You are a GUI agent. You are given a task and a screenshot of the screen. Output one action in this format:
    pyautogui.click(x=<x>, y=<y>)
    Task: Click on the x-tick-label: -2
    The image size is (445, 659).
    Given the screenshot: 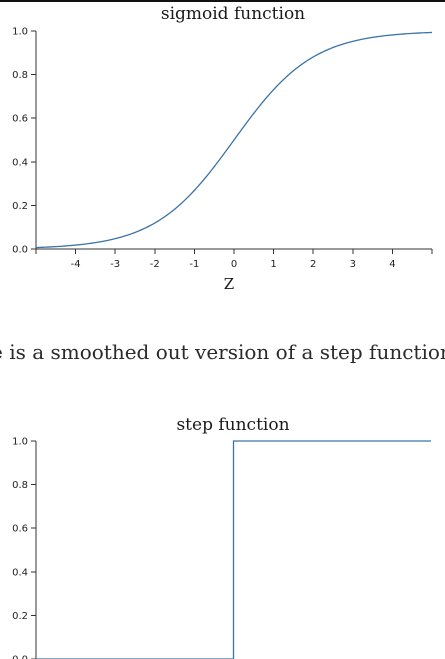 What is the action you would take?
    pyautogui.click(x=155, y=264)
    